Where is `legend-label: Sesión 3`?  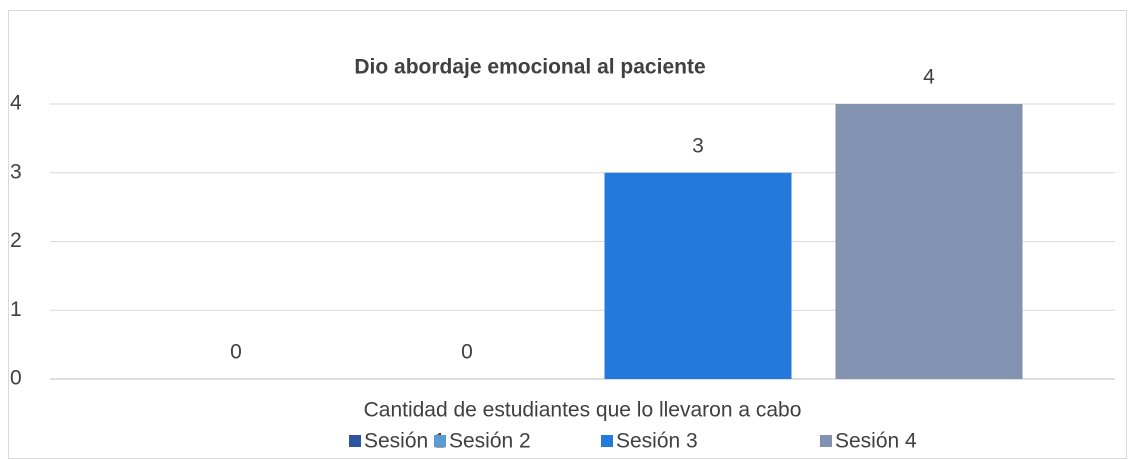 legend-label: Sesión 3 is located at coordinates (657, 441).